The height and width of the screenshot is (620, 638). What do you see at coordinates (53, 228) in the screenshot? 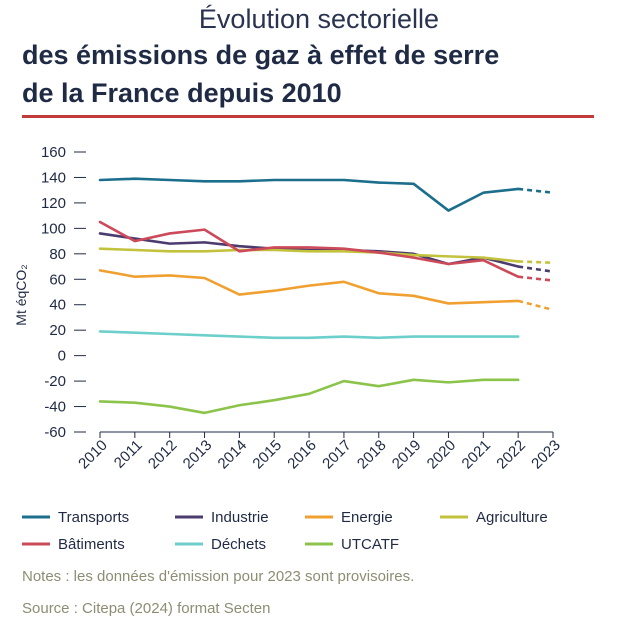
I see `y-tick-label: 100` at bounding box center [53, 228].